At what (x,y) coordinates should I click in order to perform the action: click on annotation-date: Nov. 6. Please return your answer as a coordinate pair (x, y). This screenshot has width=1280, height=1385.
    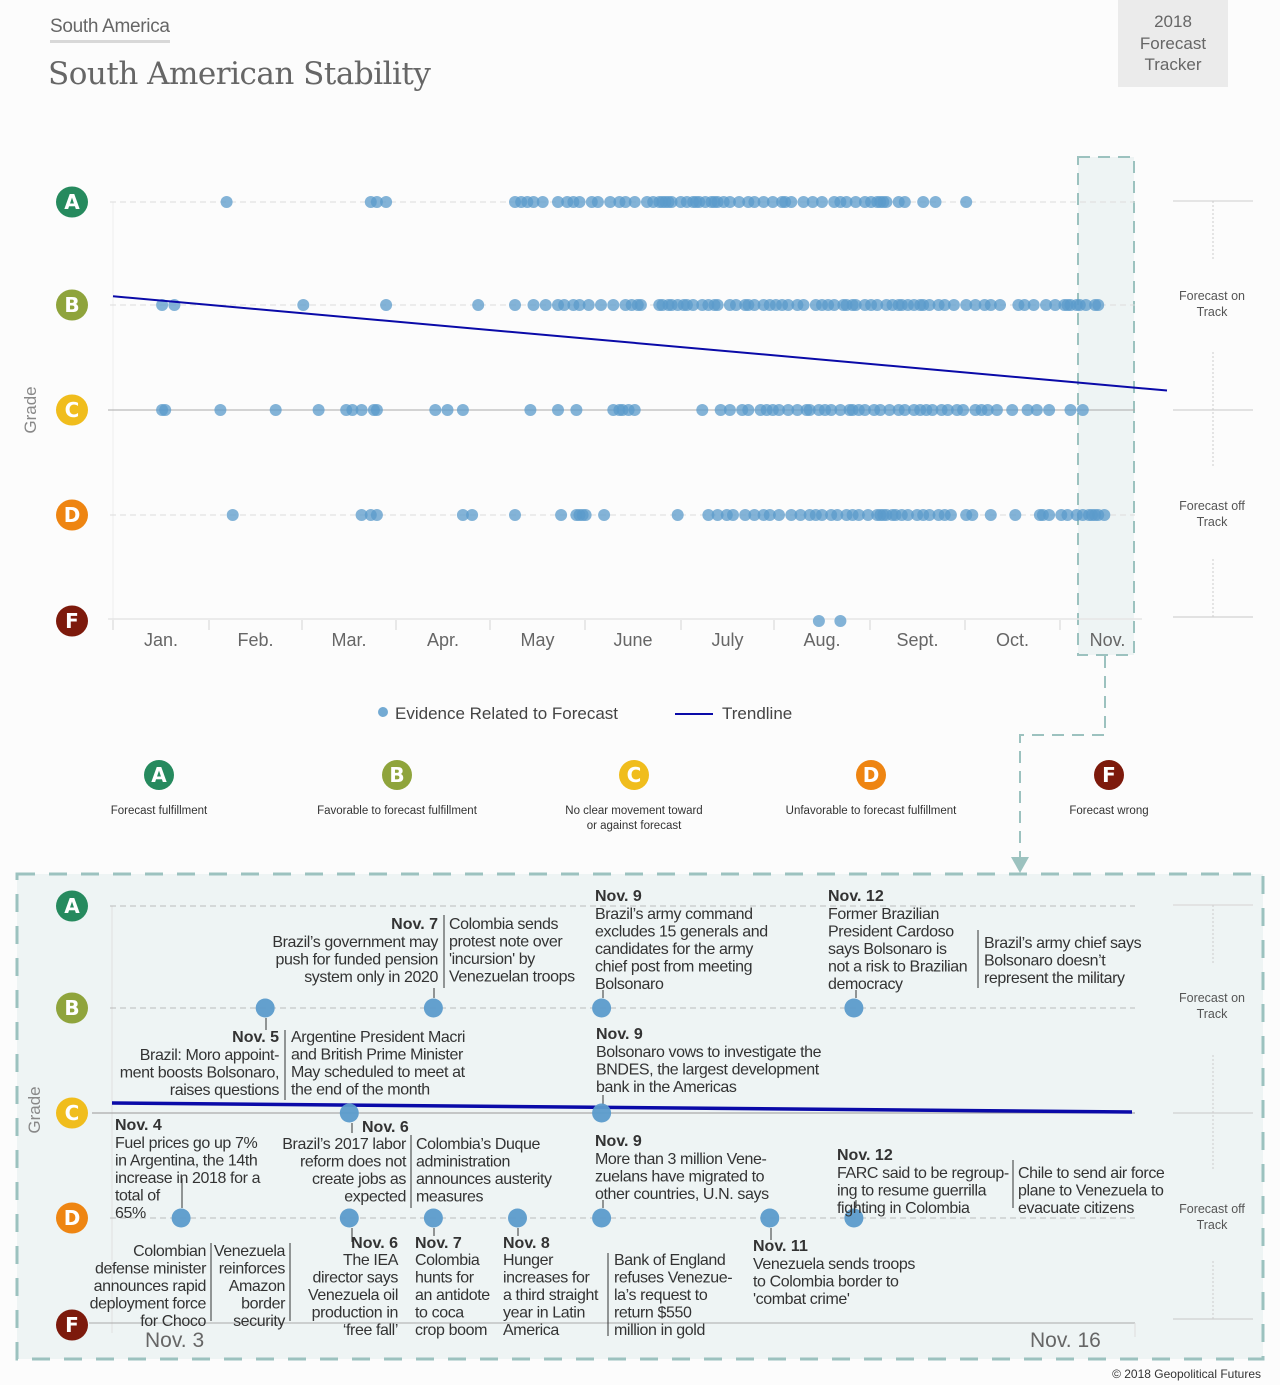
    Looking at the image, I should click on (385, 1127).